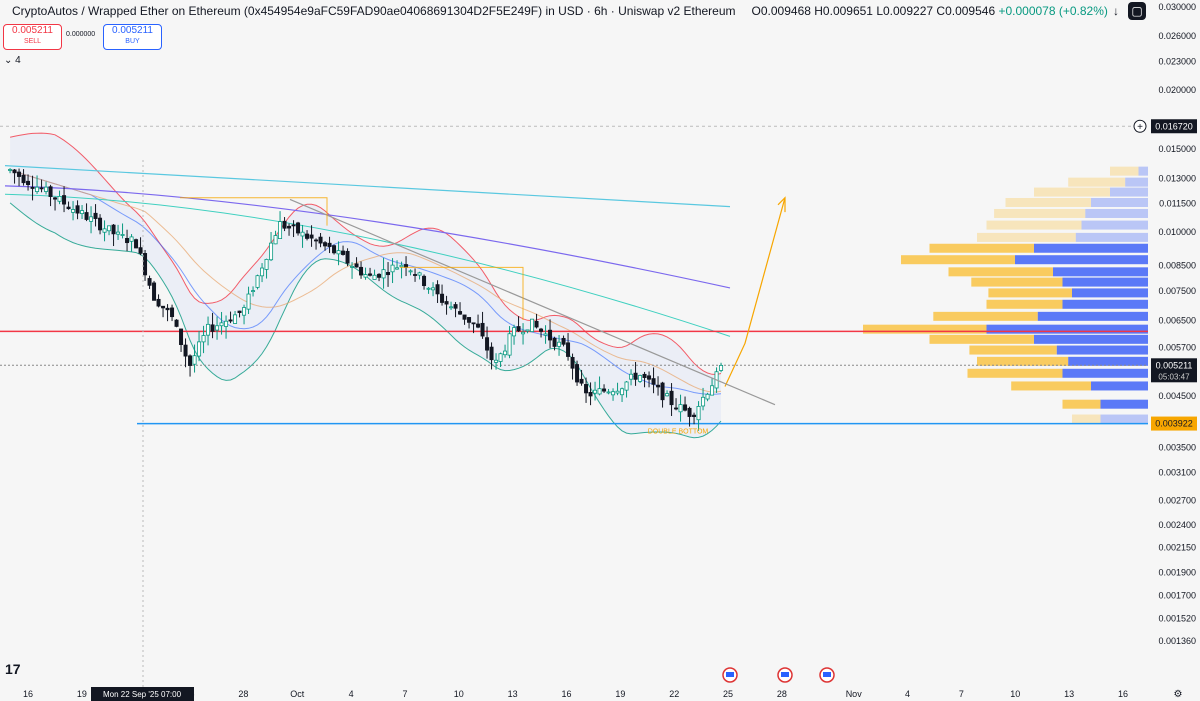 This screenshot has height=701, width=1200. Describe the element at coordinates (1177, 265) in the screenshot. I see `y-tick-label: 0.008500` at that location.